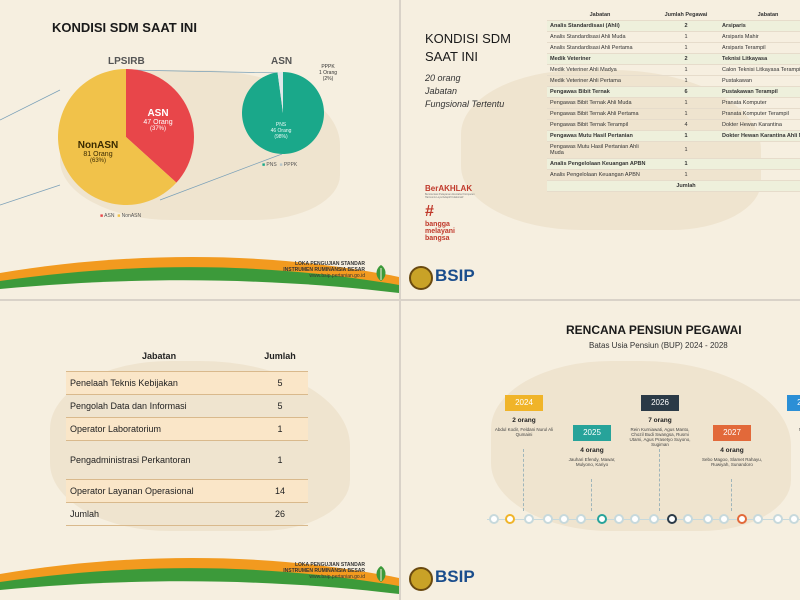 This screenshot has height=600, width=800. What do you see at coordinates (524, 403) in the screenshot?
I see `year-box-2024: 2024` at bounding box center [524, 403].